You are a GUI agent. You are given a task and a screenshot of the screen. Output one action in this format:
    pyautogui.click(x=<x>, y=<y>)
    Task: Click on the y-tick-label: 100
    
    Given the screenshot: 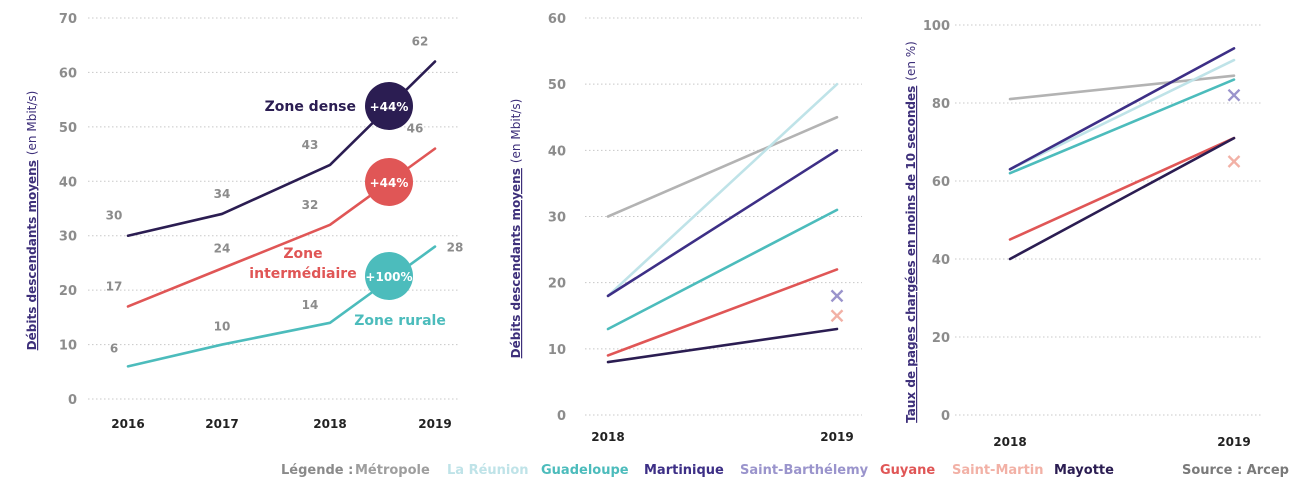 What is the action you would take?
    pyautogui.click(x=936, y=26)
    